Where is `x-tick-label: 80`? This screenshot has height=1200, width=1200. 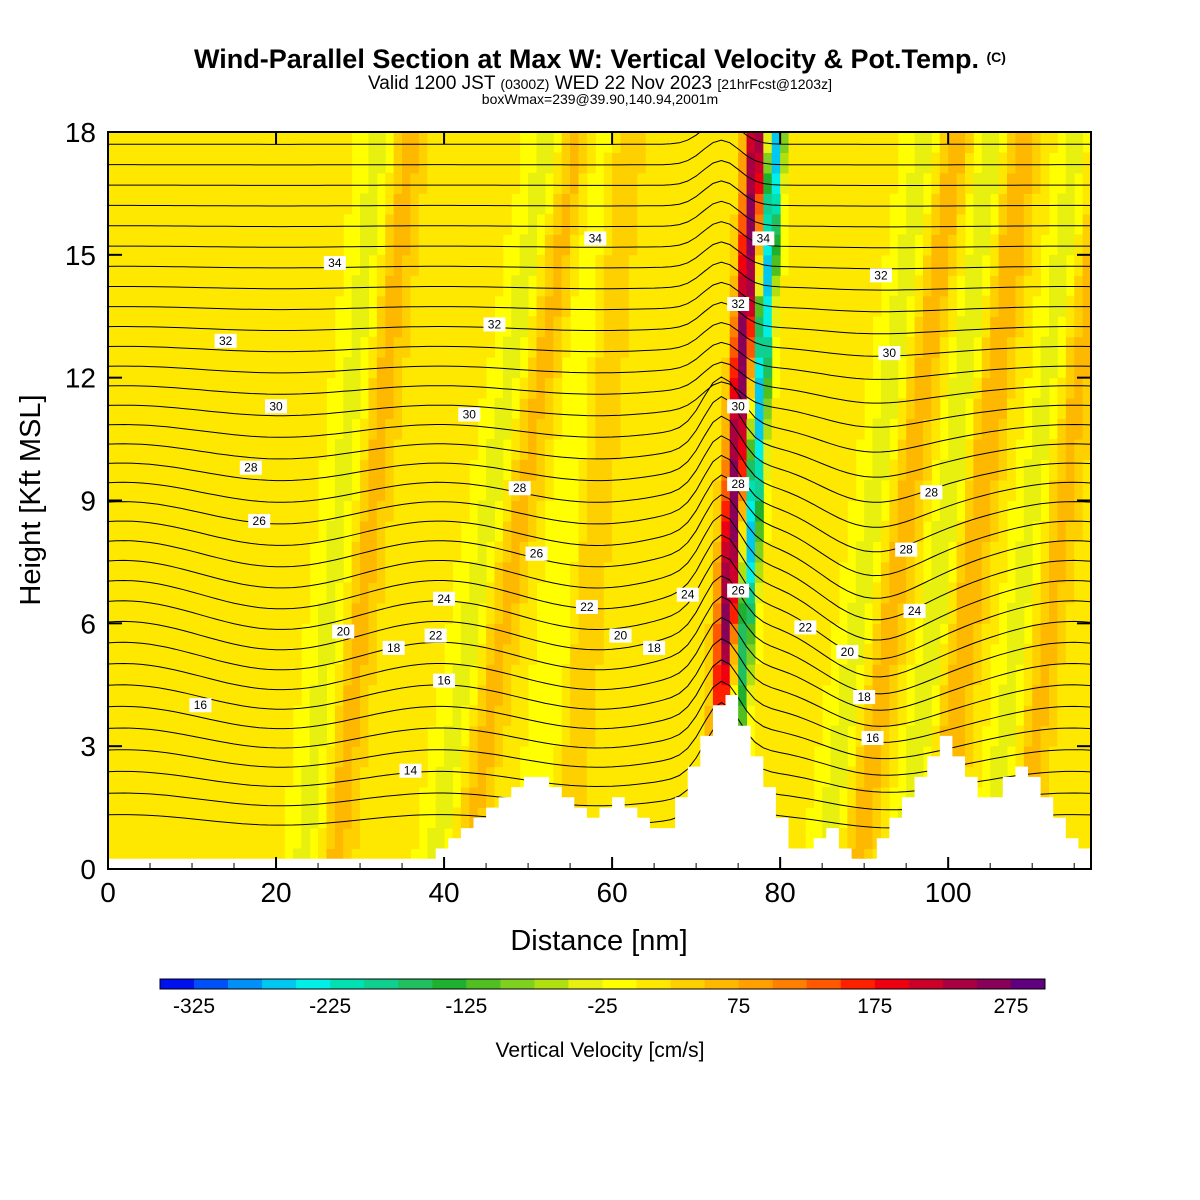 x-tick-label: 80 is located at coordinates (780, 892).